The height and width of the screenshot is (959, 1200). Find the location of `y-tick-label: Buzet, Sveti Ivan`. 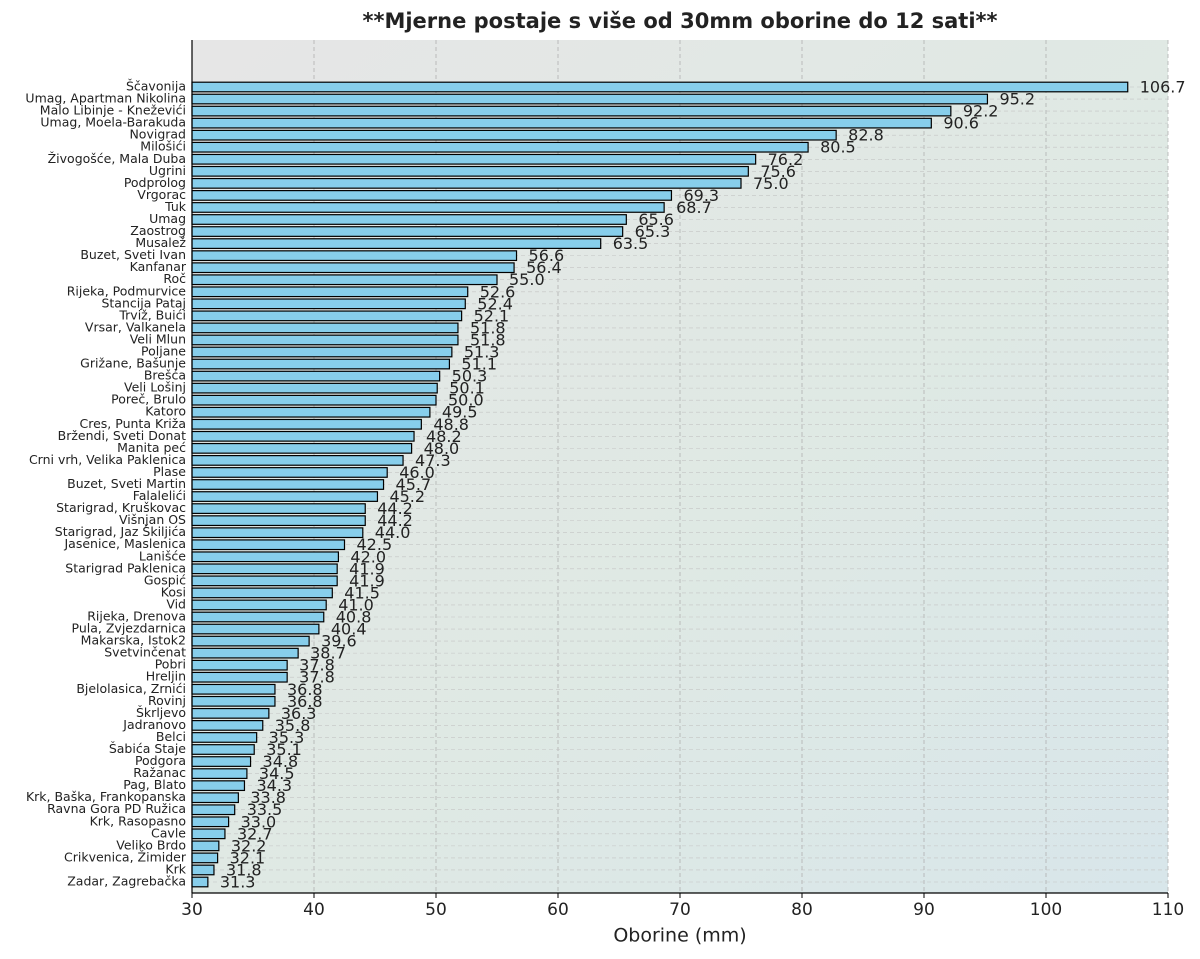

y-tick-label: Buzet, Sveti Ivan is located at coordinates (133, 254).